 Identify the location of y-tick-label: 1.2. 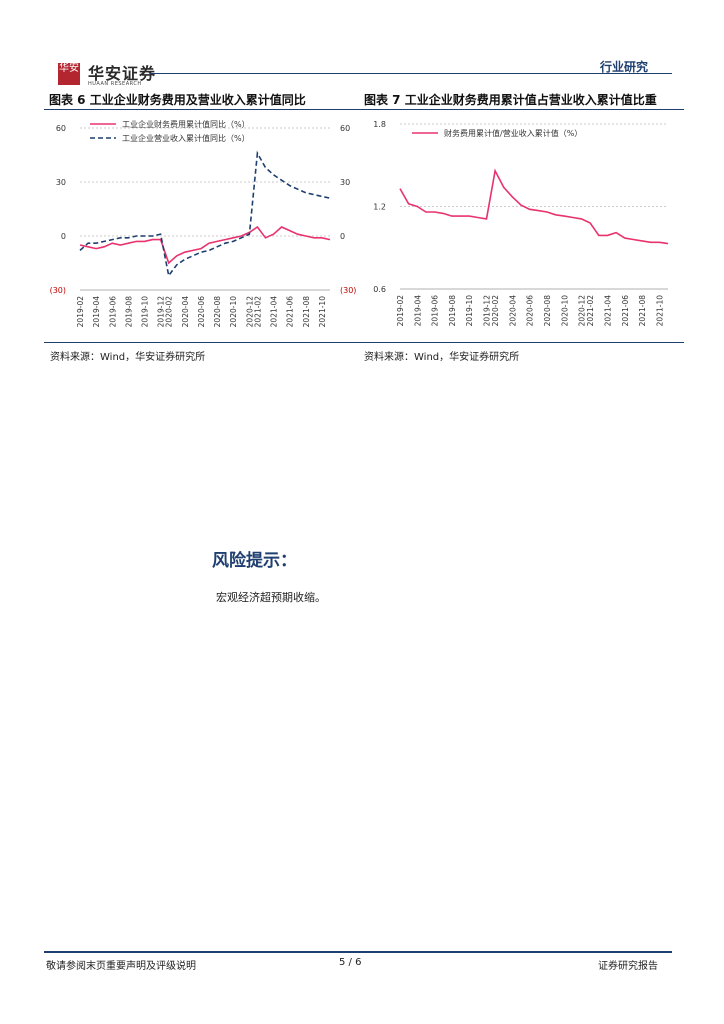
(379, 207).